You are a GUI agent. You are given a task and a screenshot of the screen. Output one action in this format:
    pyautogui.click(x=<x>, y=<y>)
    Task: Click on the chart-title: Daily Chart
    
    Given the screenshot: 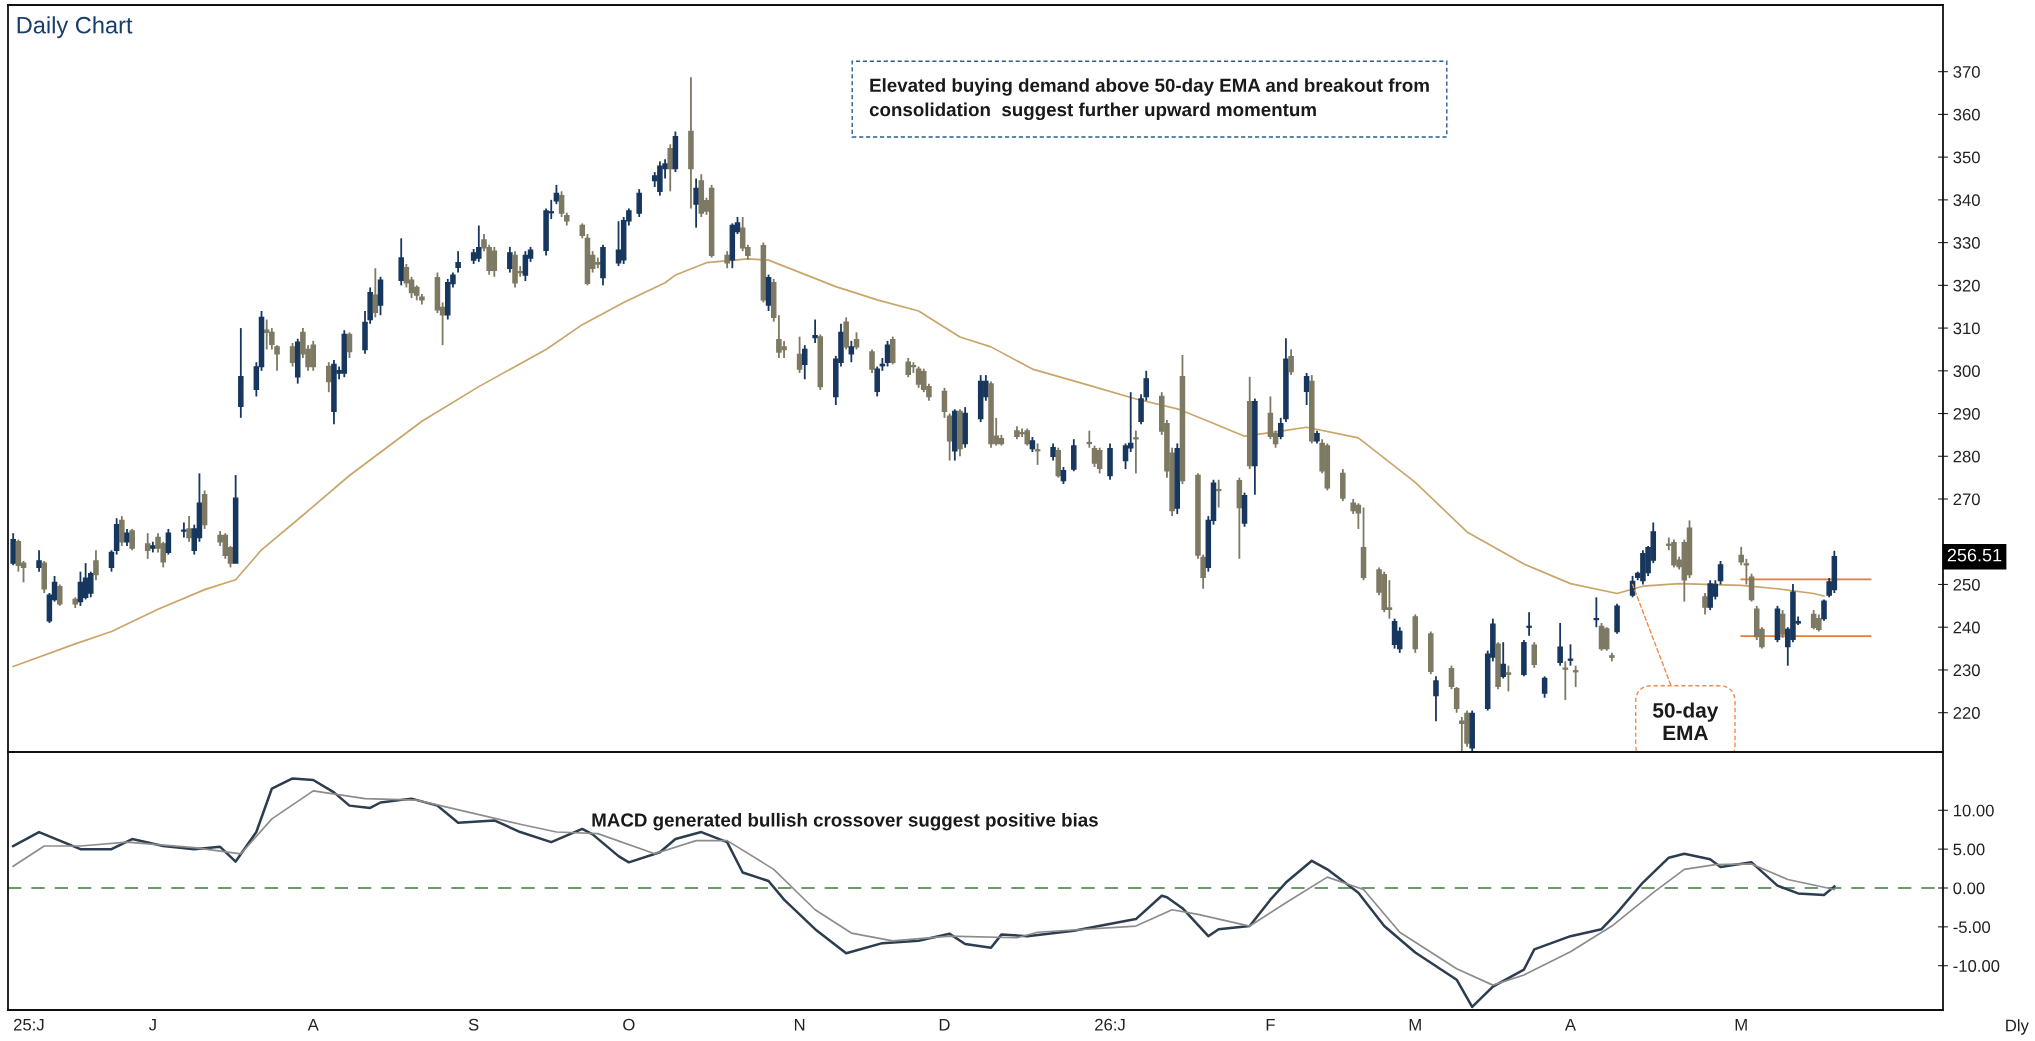 What is the action you would take?
    pyautogui.click(x=75, y=27)
    